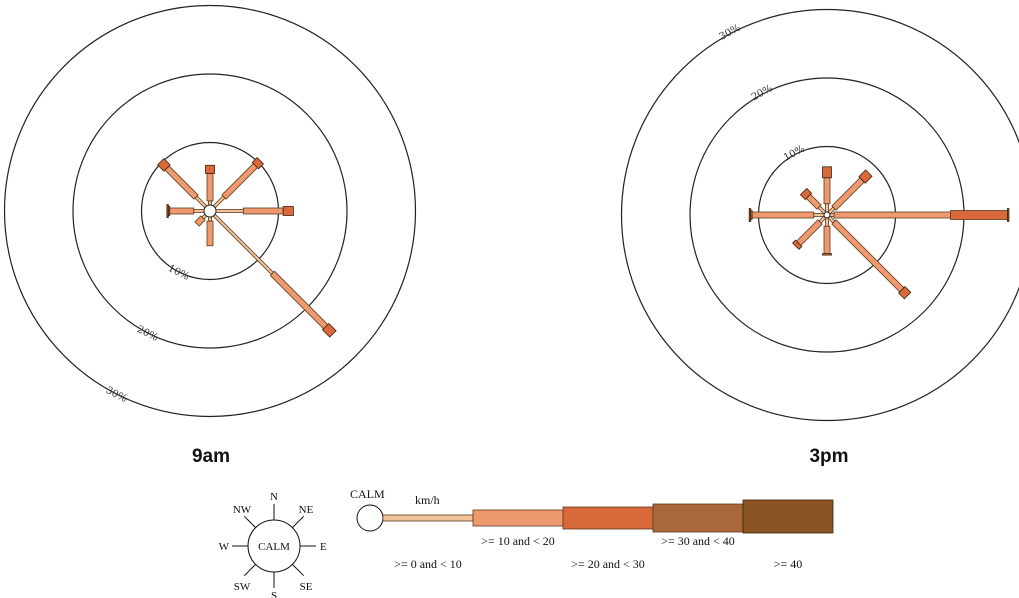 The width and height of the screenshot is (1019, 598). I want to click on legend-bin-0-swatch, so click(428, 518).